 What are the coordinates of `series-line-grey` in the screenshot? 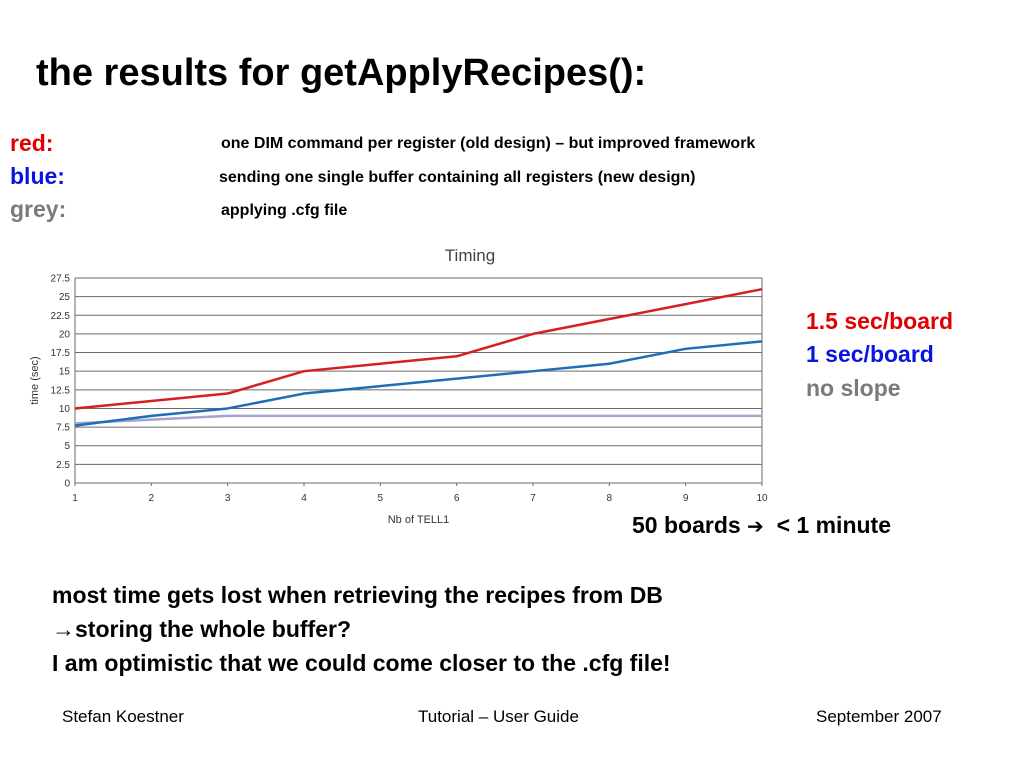 It's located at (418, 419).